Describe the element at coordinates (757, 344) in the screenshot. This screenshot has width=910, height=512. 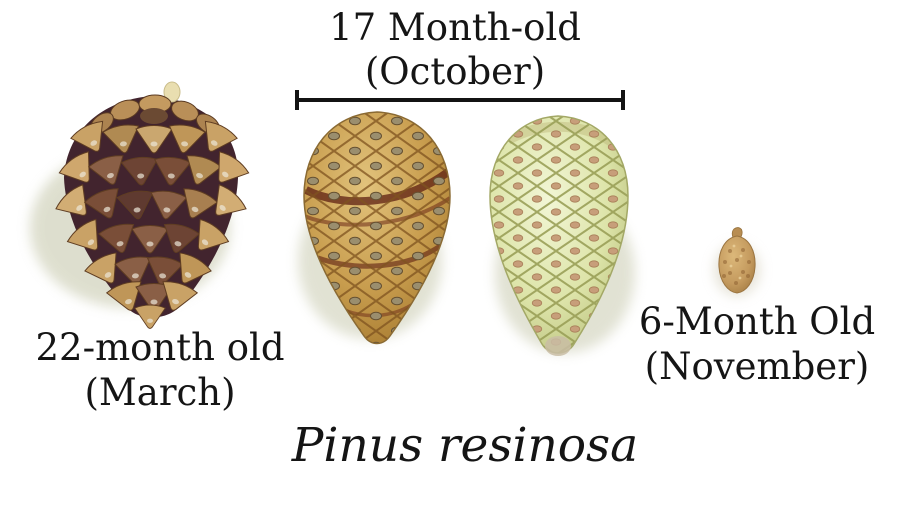
I see `seedling-cone-label: 6-Month Old (November)` at that location.